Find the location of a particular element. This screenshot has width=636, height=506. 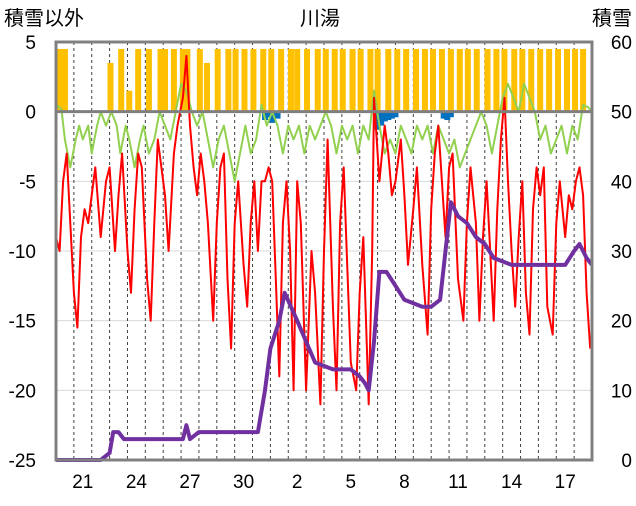

right-tick-label: 20 is located at coordinates (621, 322).